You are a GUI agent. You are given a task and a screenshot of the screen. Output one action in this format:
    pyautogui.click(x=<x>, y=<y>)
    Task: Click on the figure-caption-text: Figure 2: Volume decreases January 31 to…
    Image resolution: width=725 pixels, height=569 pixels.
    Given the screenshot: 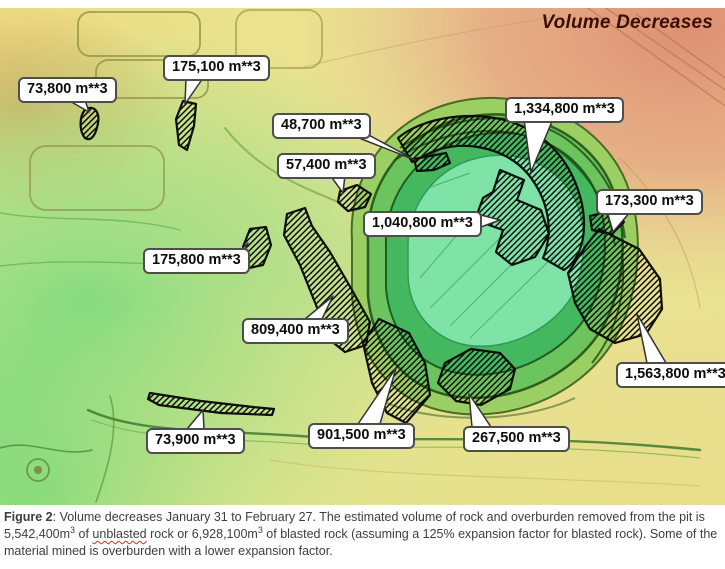 What is the action you would take?
    pyautogui.click(x=360, y=534)
    